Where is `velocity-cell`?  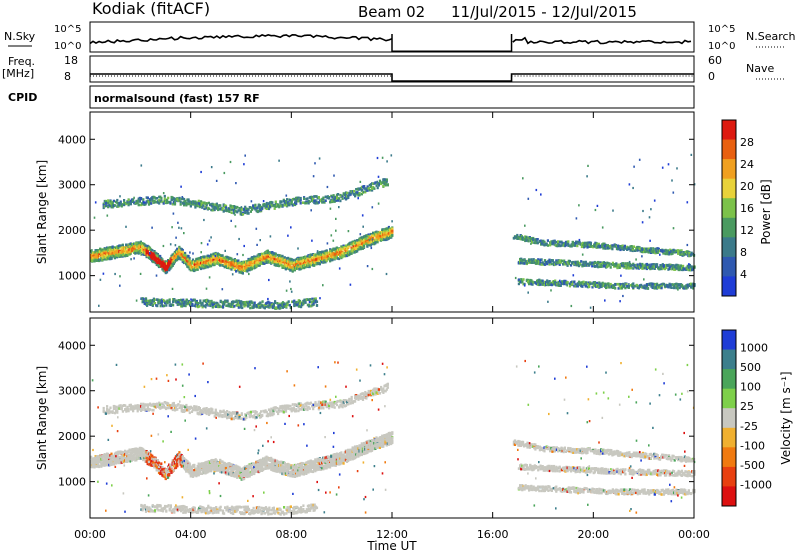
velocity-cell is located at coordinates (91, 462).